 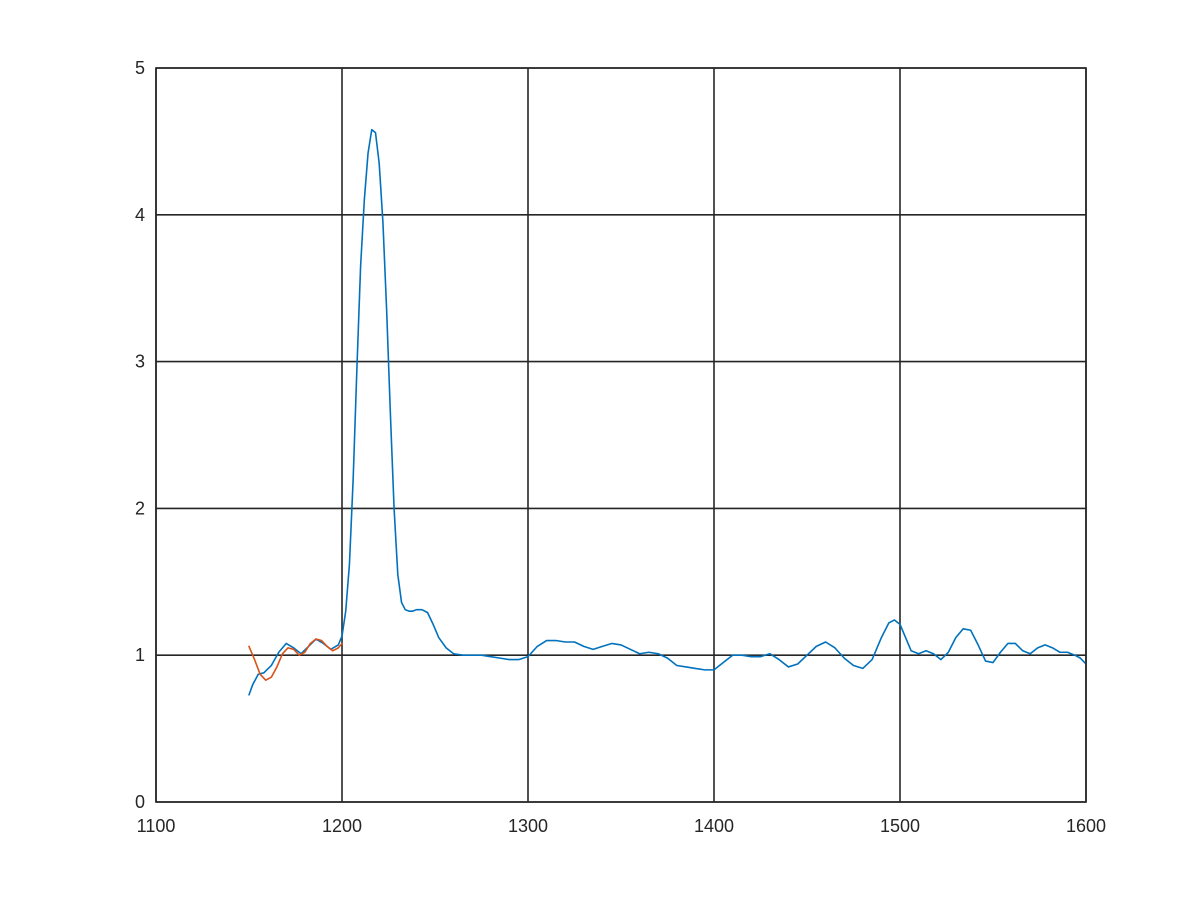 What do you see at coordinates (140, 655) in the screenshot?
I see `y-tick-label: 1` at bounding box center [140, 655].